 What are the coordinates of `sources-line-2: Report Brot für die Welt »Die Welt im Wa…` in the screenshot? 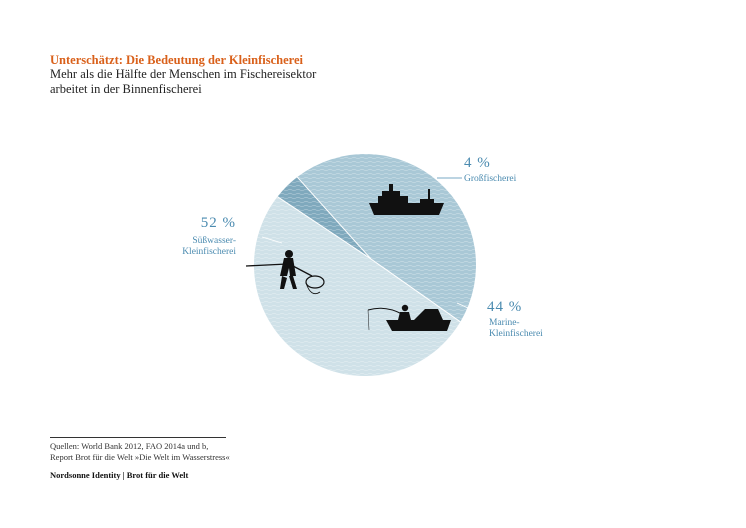 It's located at (140, 457).